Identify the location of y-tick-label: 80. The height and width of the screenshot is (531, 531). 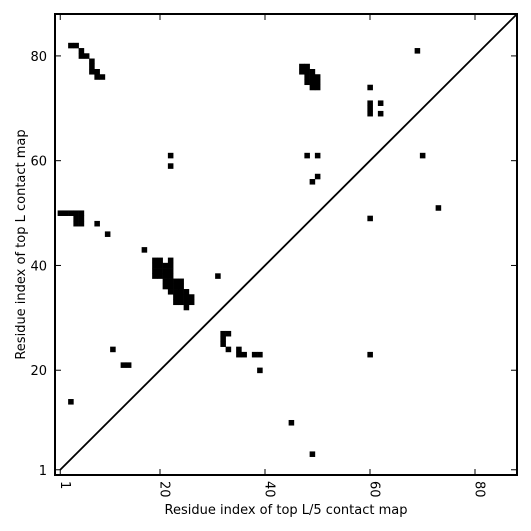
(38, 57).